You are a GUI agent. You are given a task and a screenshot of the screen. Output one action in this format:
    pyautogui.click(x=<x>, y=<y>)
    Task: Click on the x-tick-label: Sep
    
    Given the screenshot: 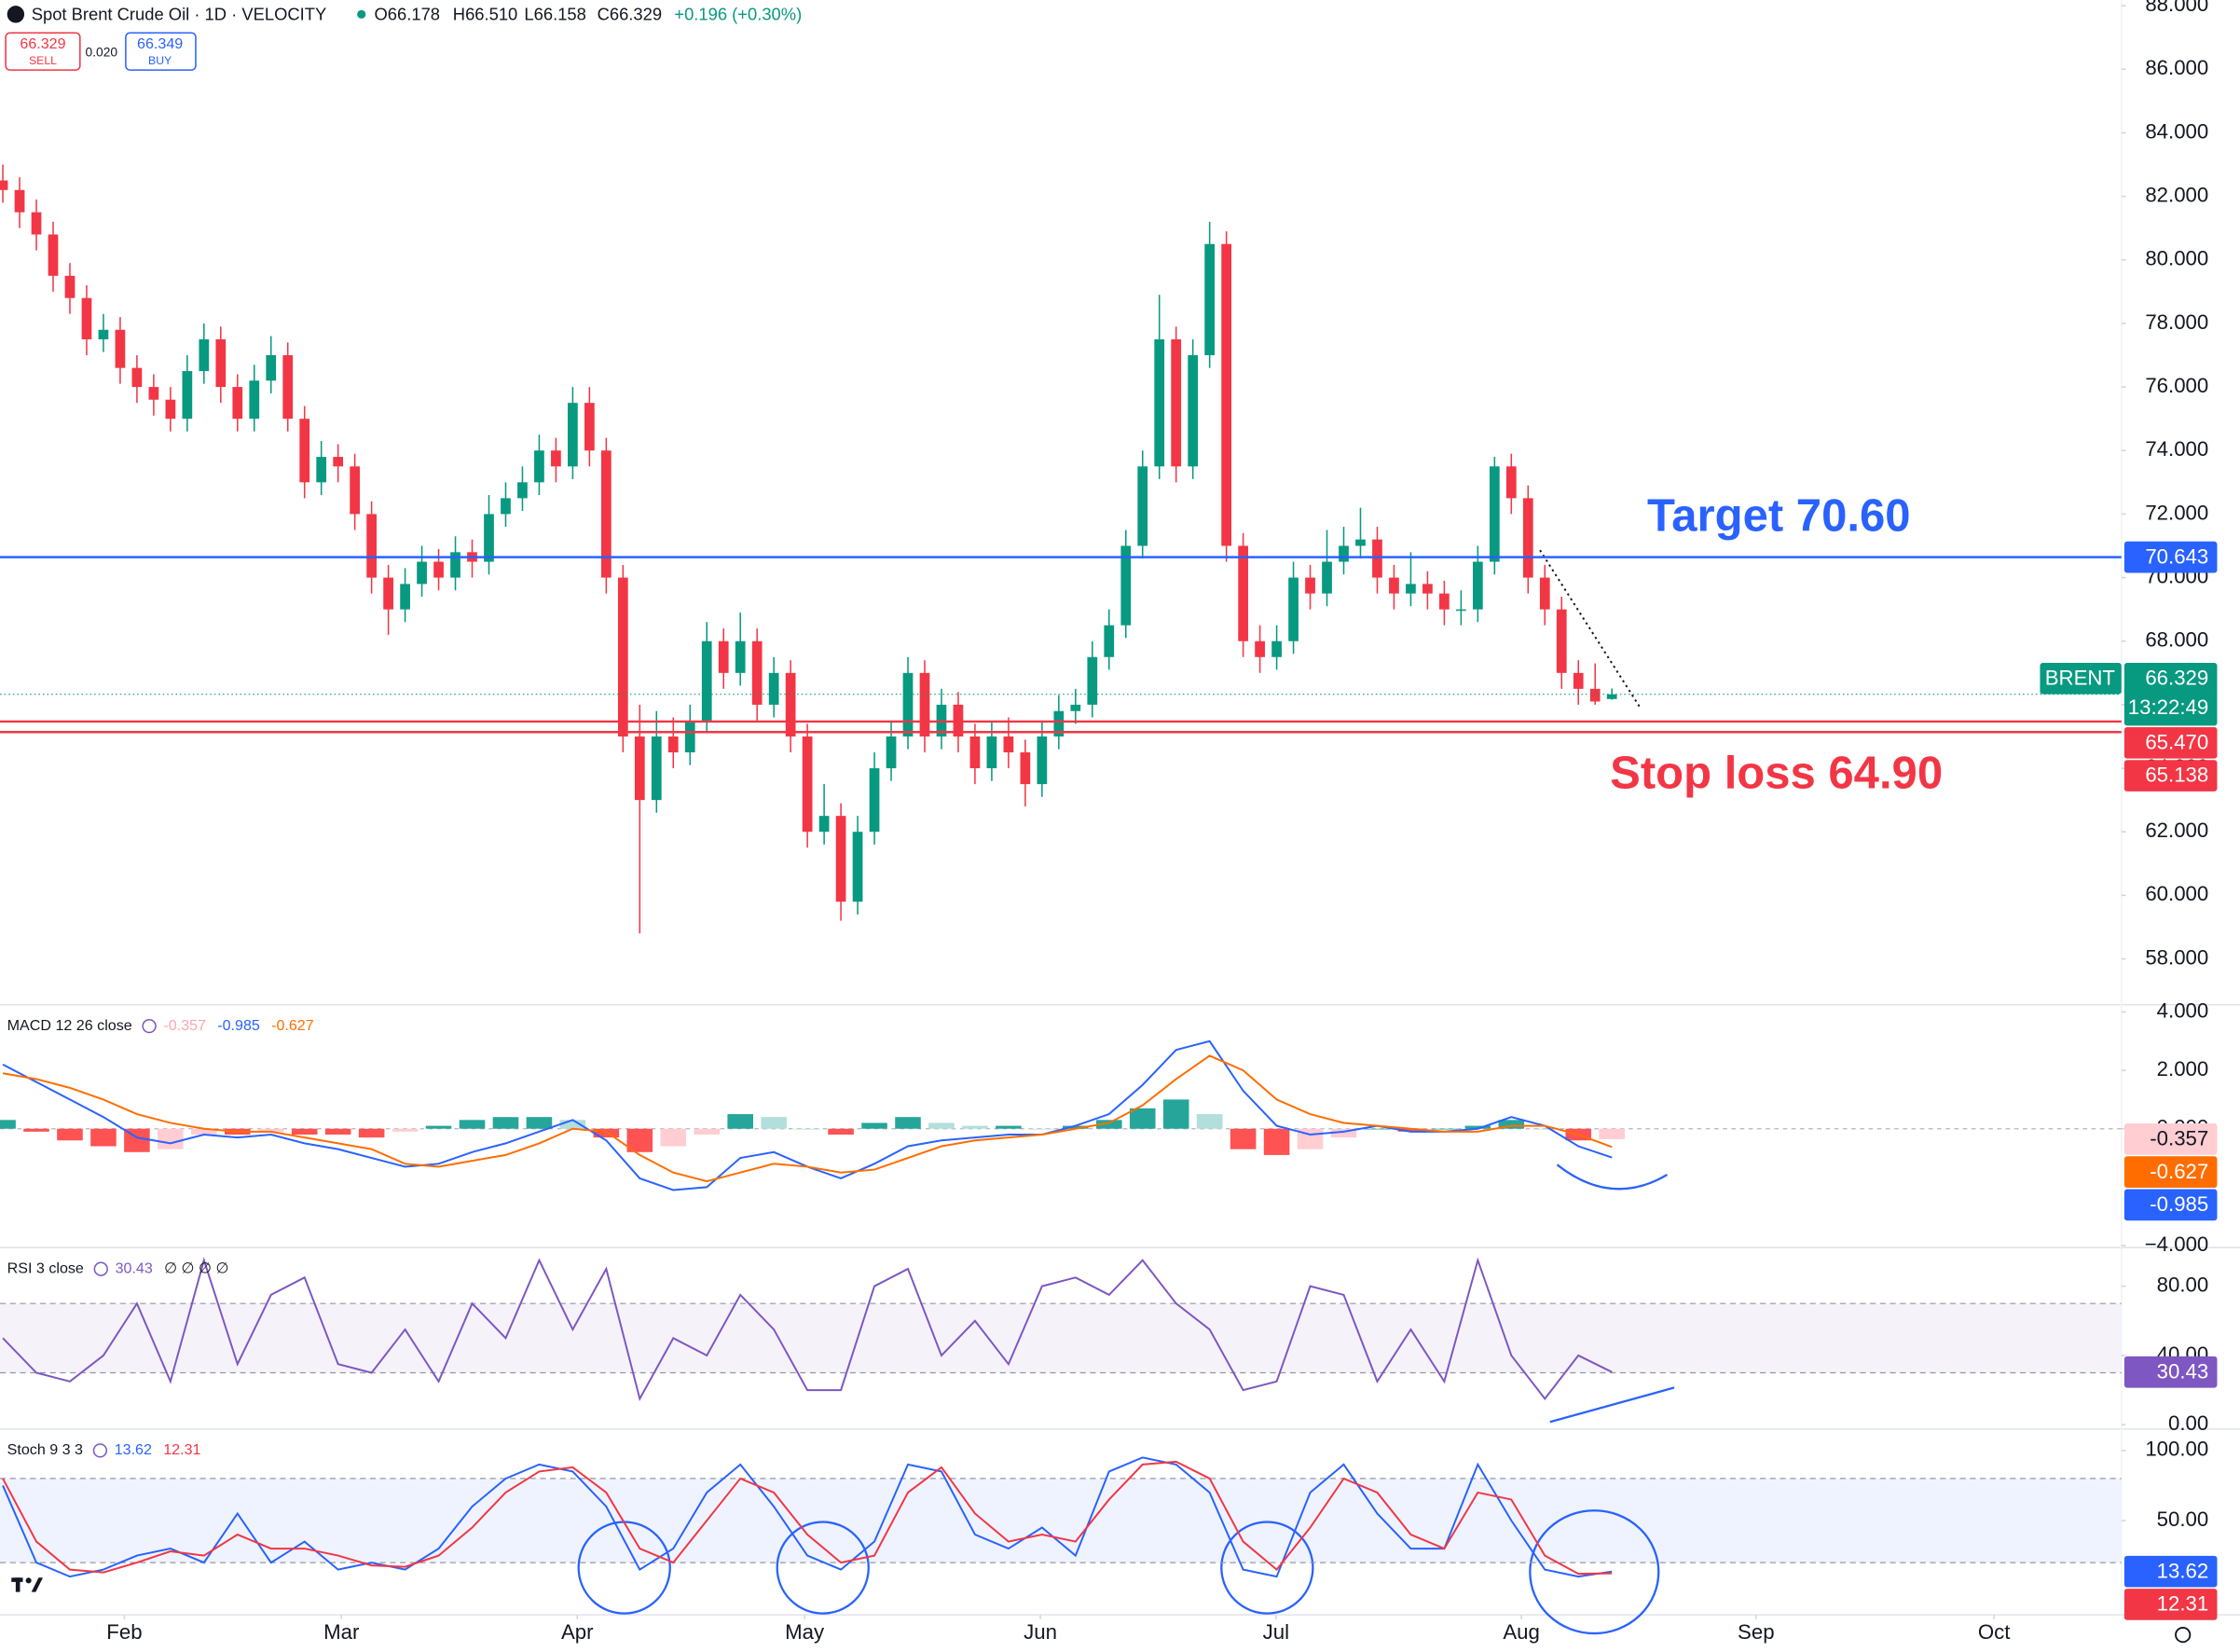 What is the action you would take?
    pyautogui.click(x=1756, y=1632)
    